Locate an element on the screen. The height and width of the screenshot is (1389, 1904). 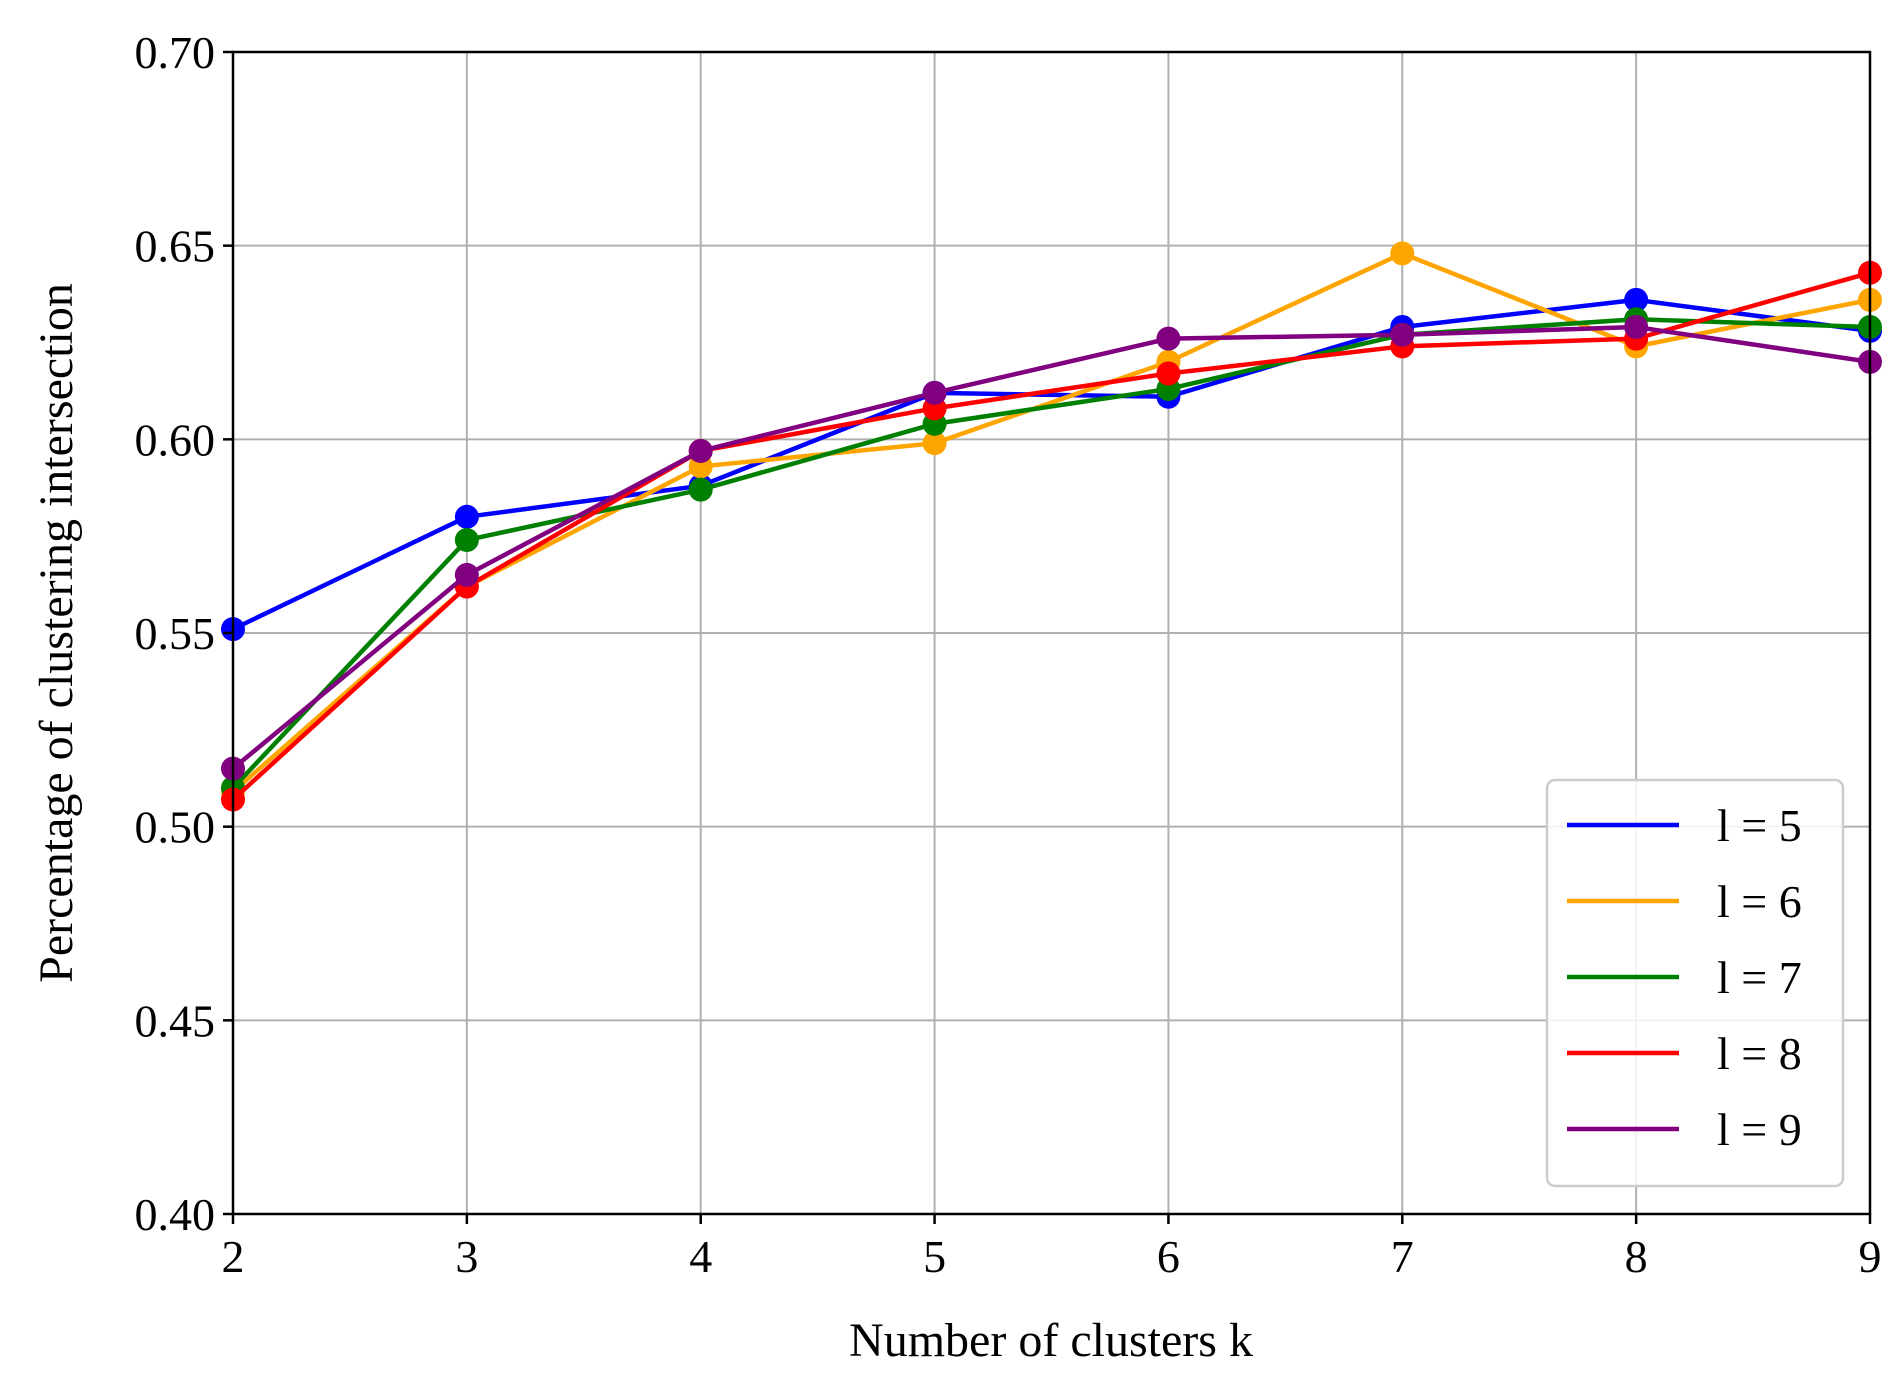
y-tick-label: 0.45 is located at coordinates (175, 1020).